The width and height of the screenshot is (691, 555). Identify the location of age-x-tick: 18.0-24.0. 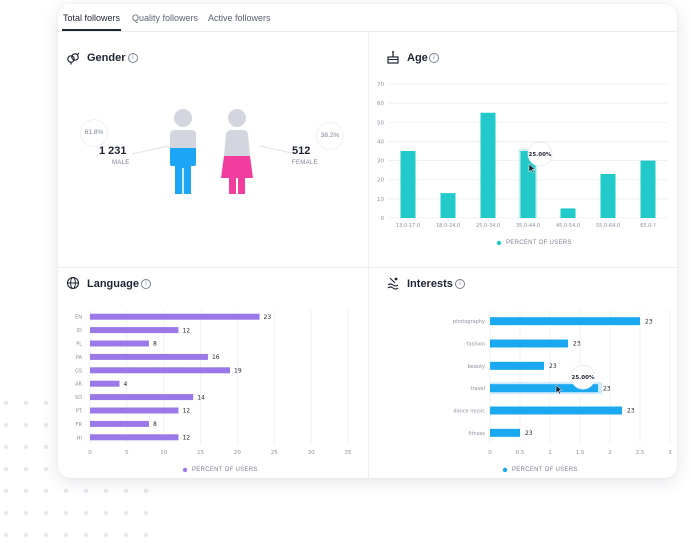
(448, 226).